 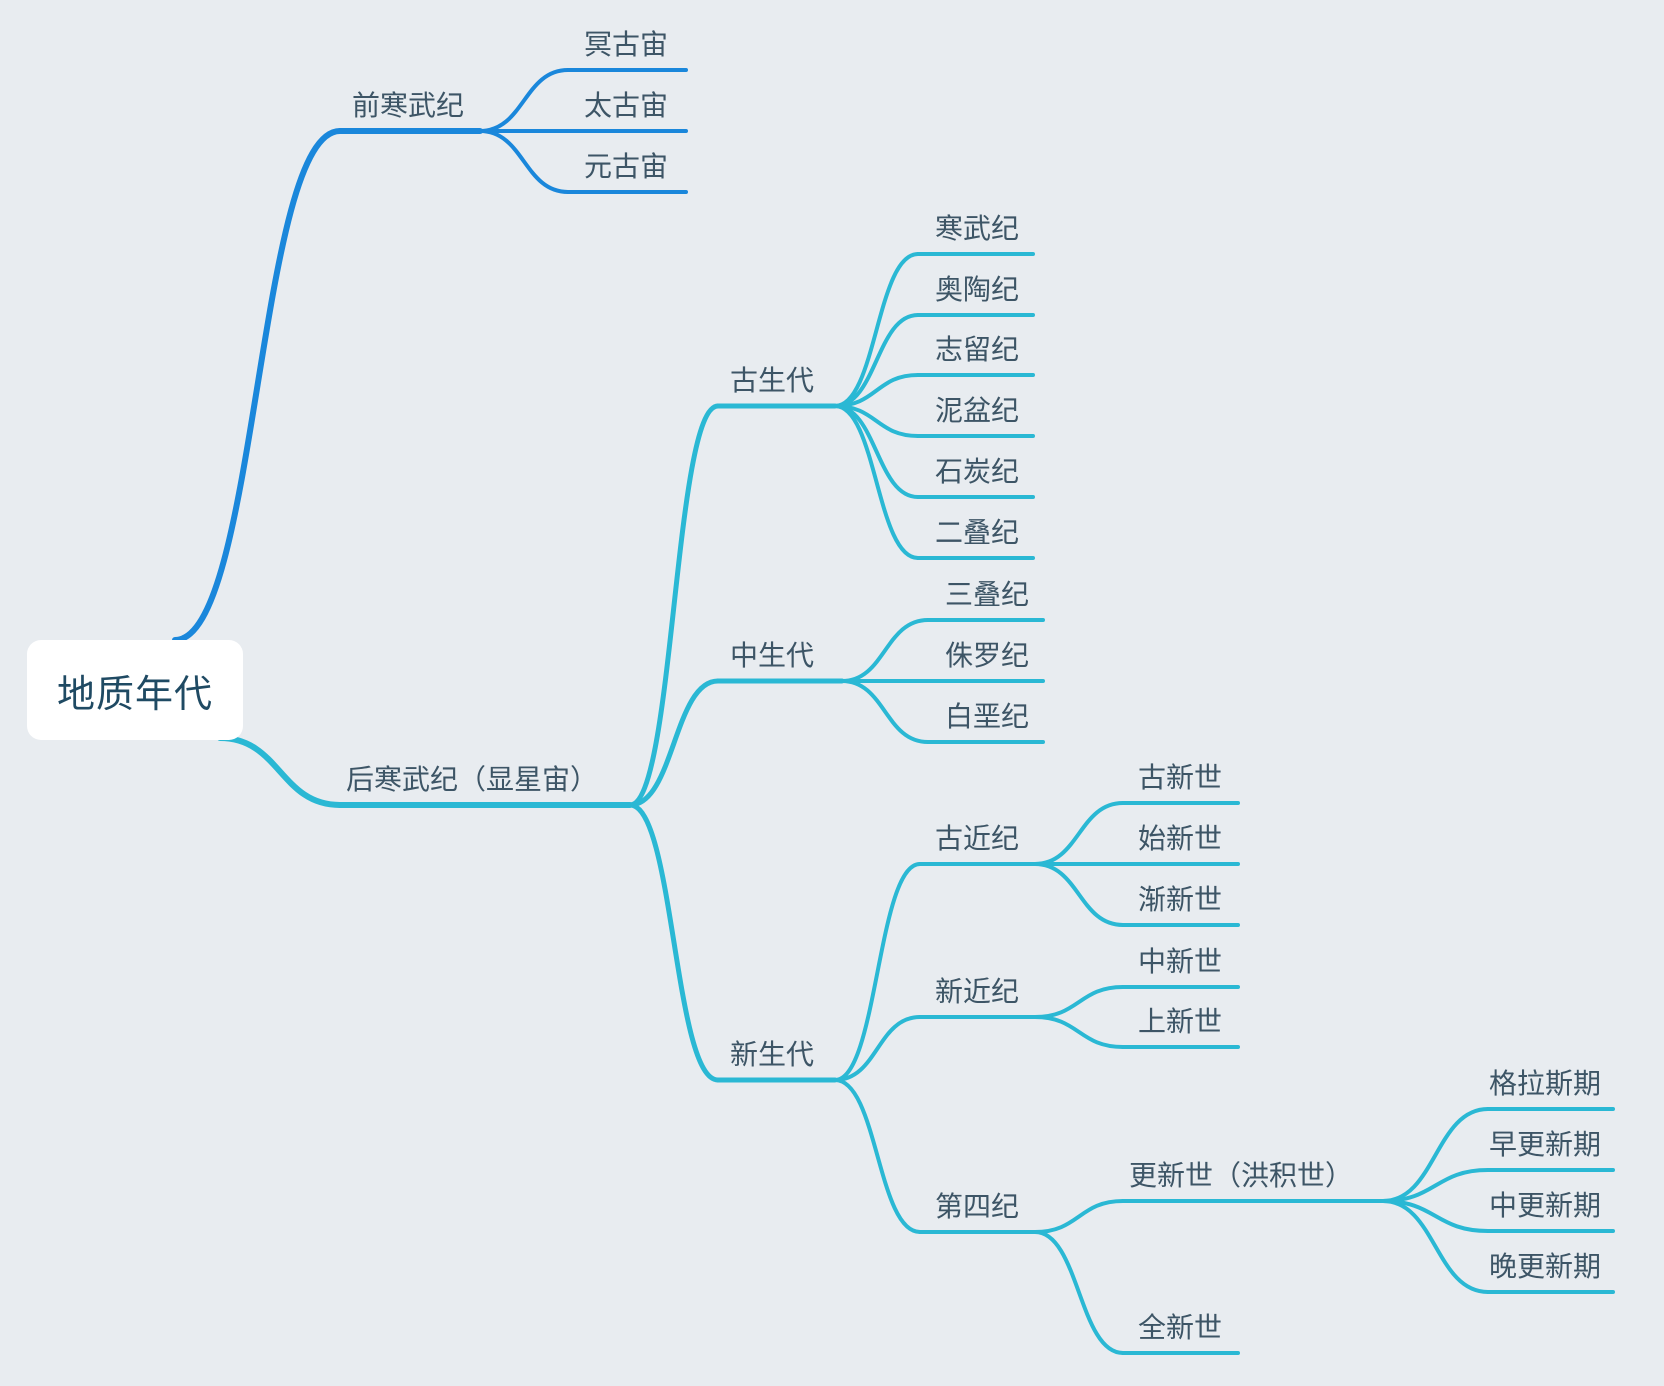 I want to click on connector-pre_cambrian-proterozoic, so click(x=524, y=161).